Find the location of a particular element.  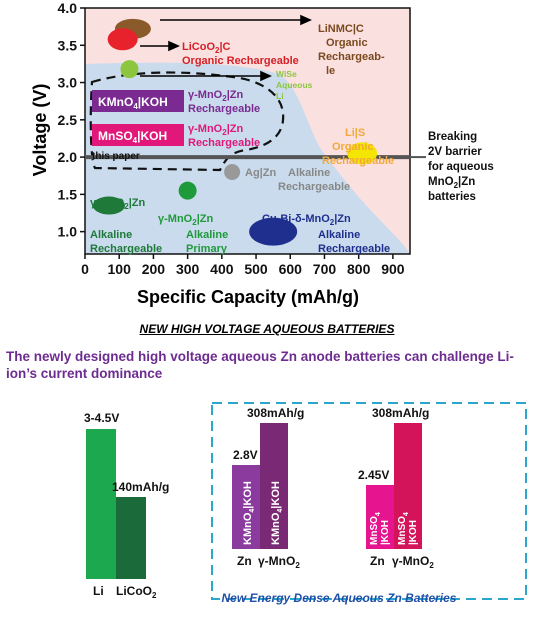

arrows is located at coordinates (226, 48).